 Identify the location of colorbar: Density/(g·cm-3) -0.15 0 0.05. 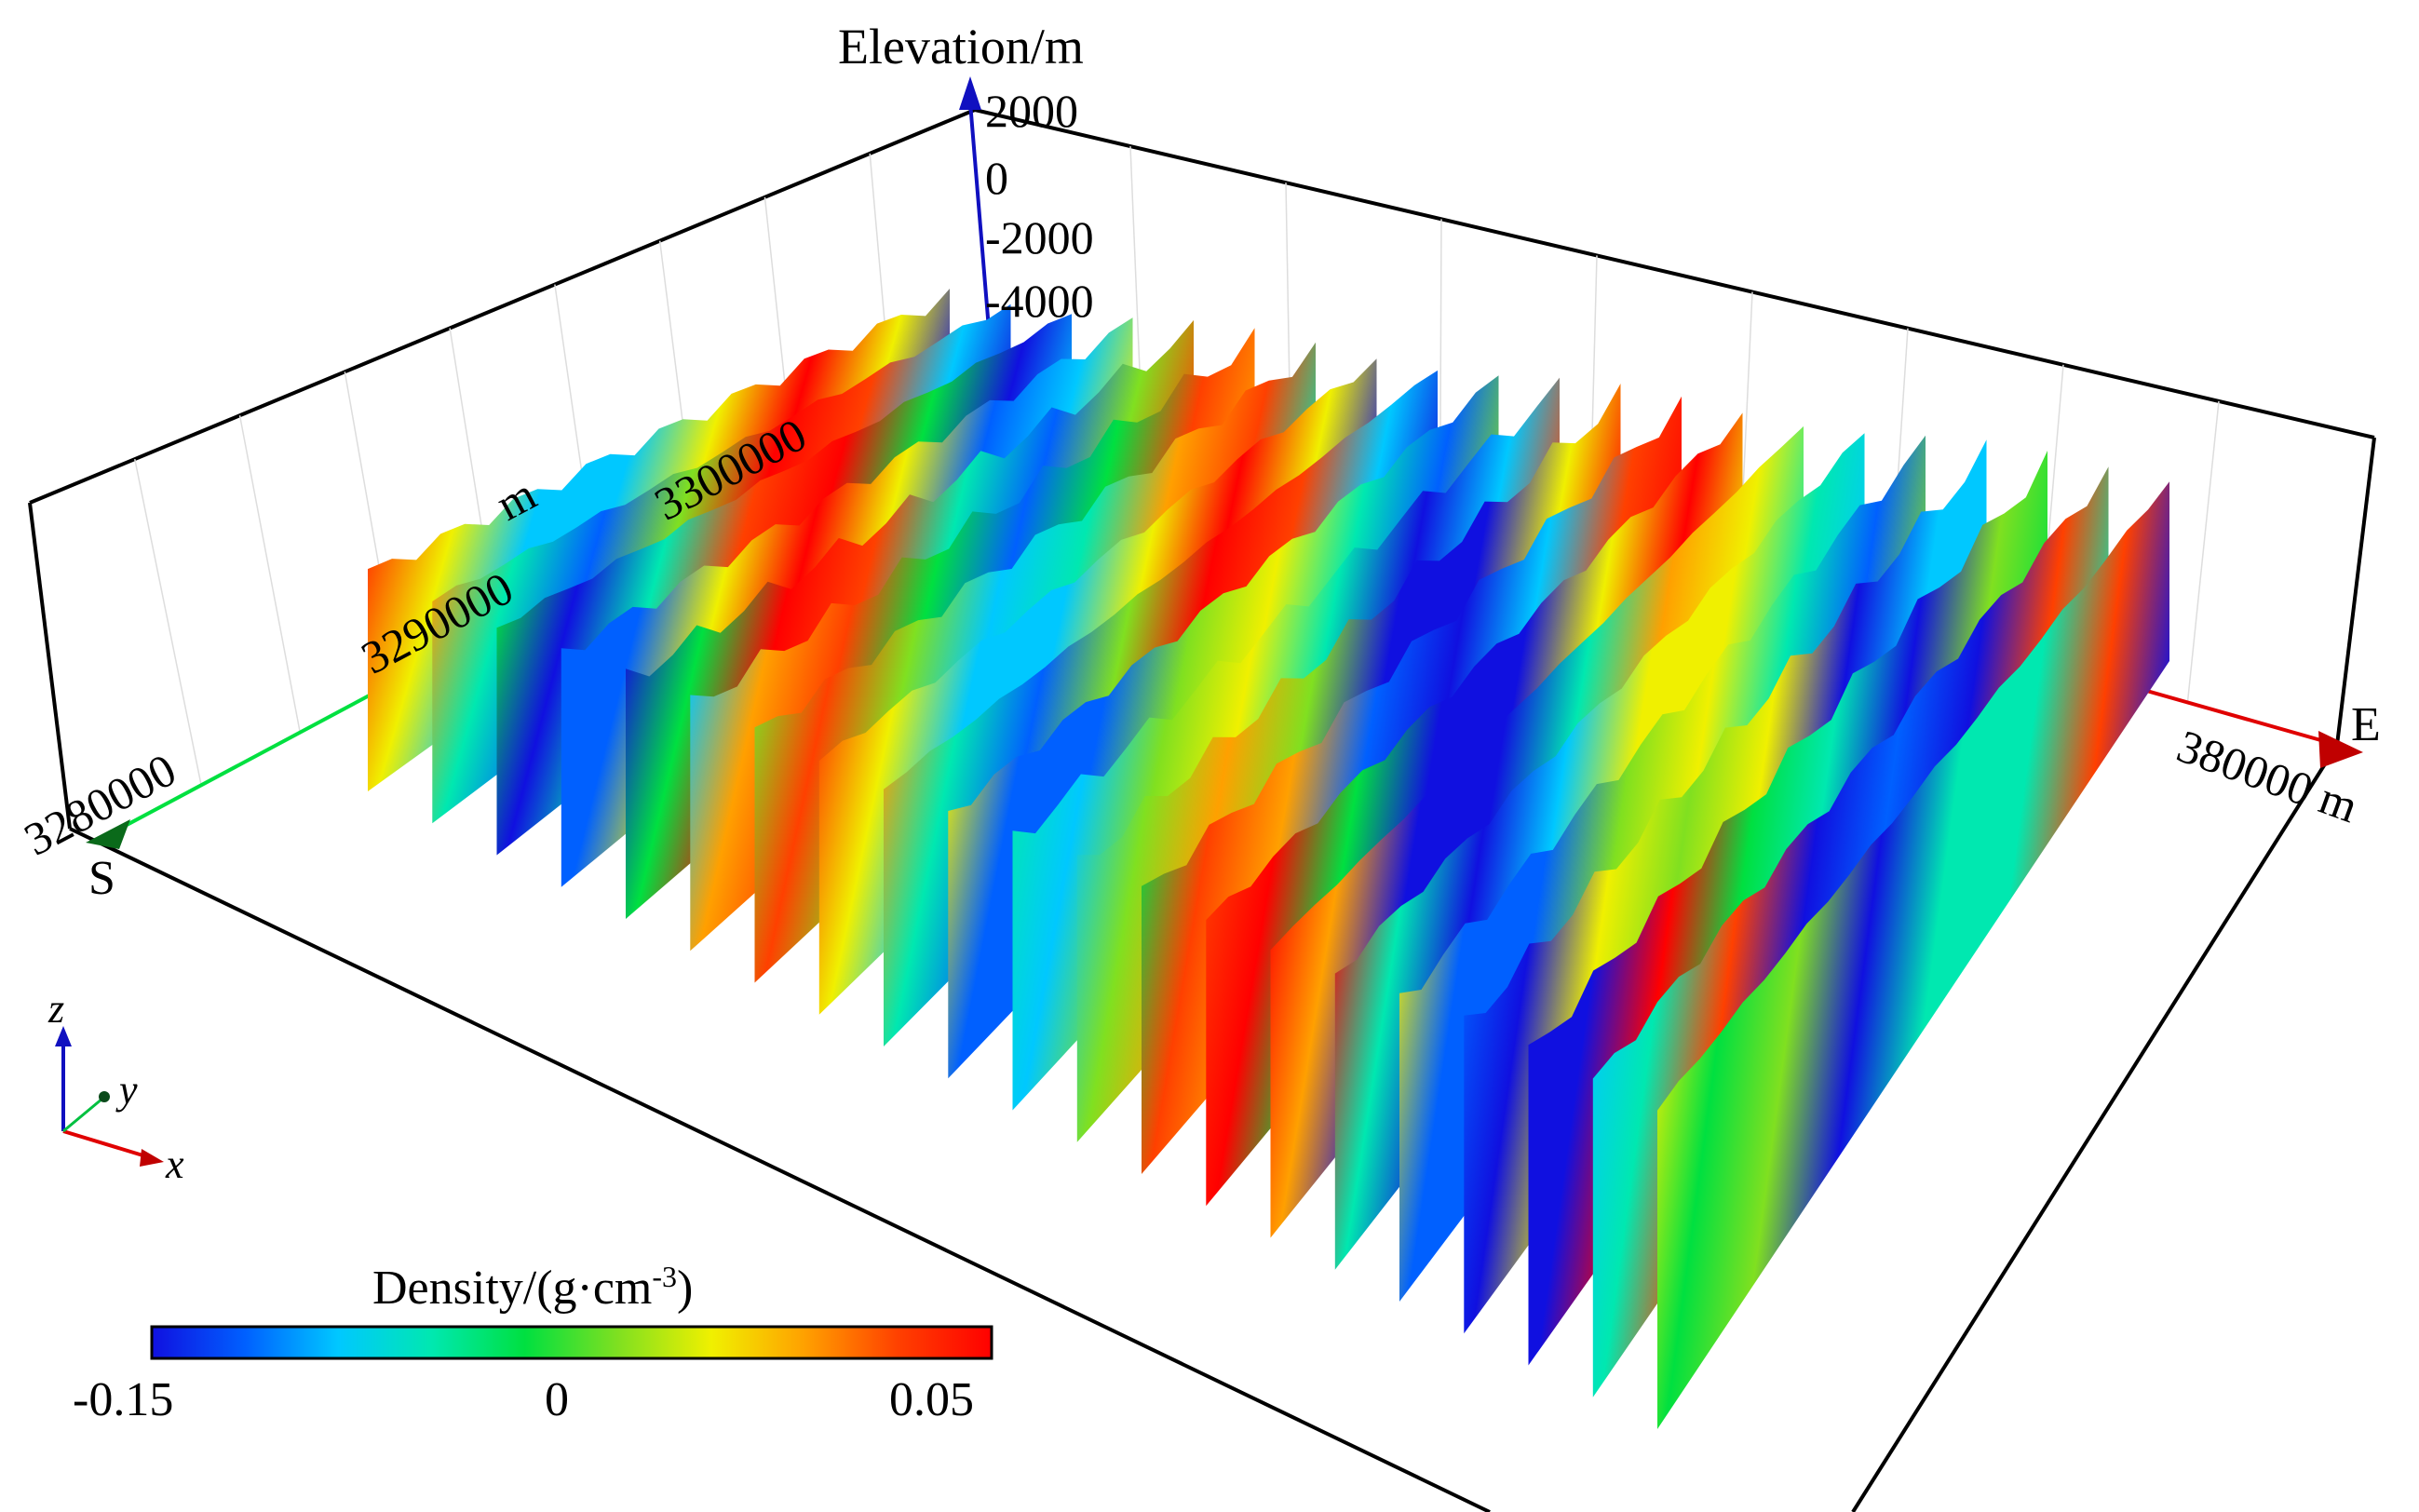
(533, 1343).